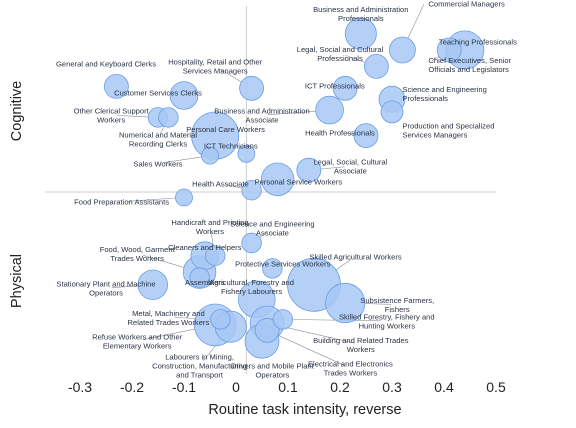 The width and height of the screenshot is (576, 428). Describe the element at coordinates (340, 387) in the screenshot. I see `x-tick-label: 0.2` at that location.